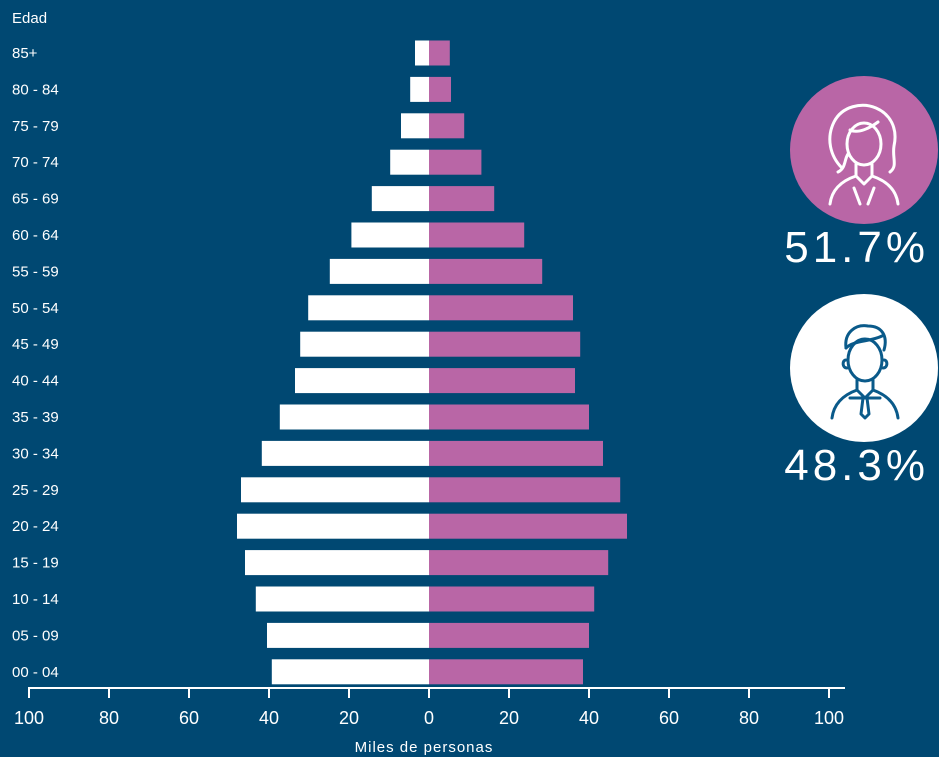 This screenshot has width=939, height=757. Describe the element at coordinates (864, 154) in the screenshot. I see `woman-avatar-icon` at that location.